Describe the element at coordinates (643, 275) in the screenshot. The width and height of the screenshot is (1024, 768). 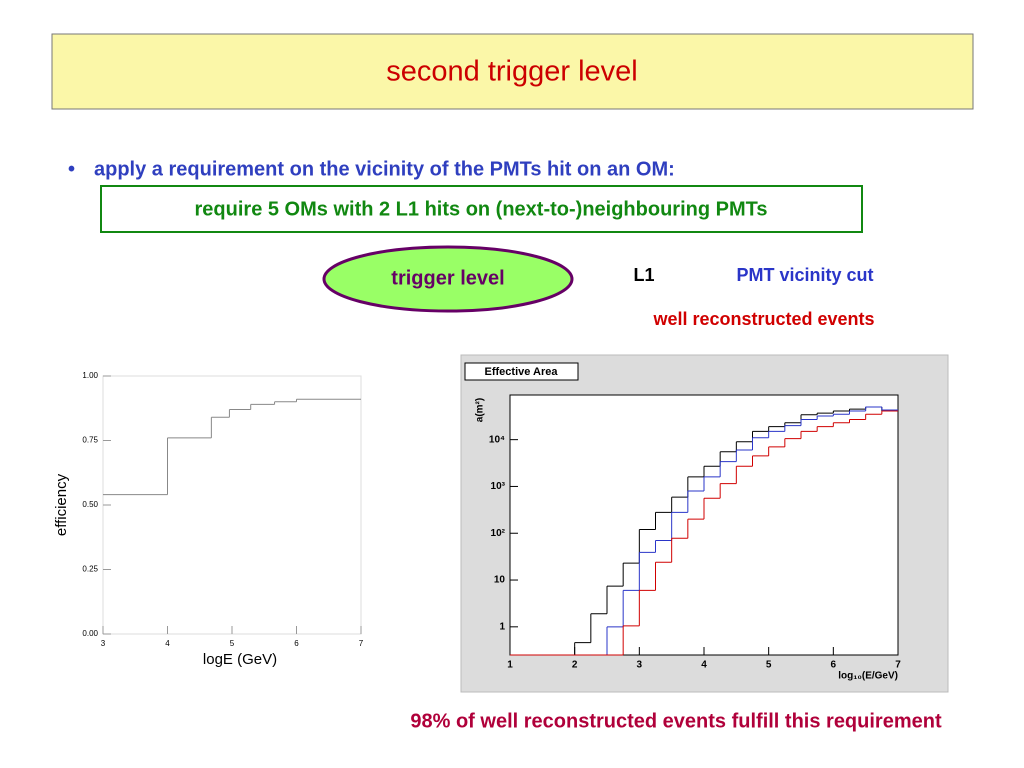
I see `legend-entry: L1` at that location.